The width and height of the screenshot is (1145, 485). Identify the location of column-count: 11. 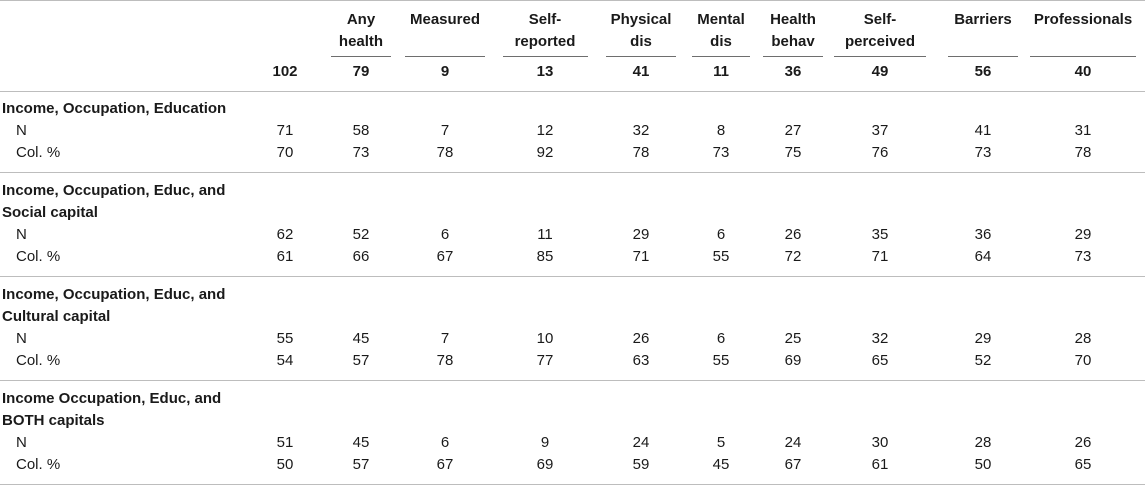
(721, 71).